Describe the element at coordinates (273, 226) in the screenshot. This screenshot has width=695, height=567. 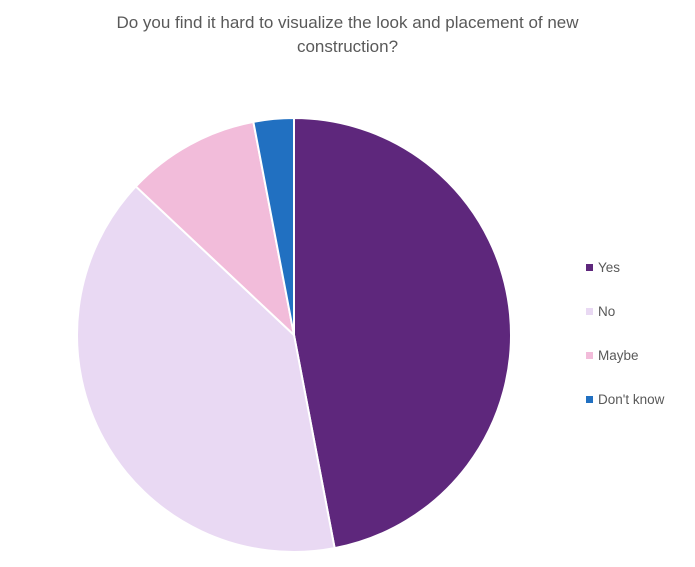
I see `pie-slice-don-t-know` at that location.